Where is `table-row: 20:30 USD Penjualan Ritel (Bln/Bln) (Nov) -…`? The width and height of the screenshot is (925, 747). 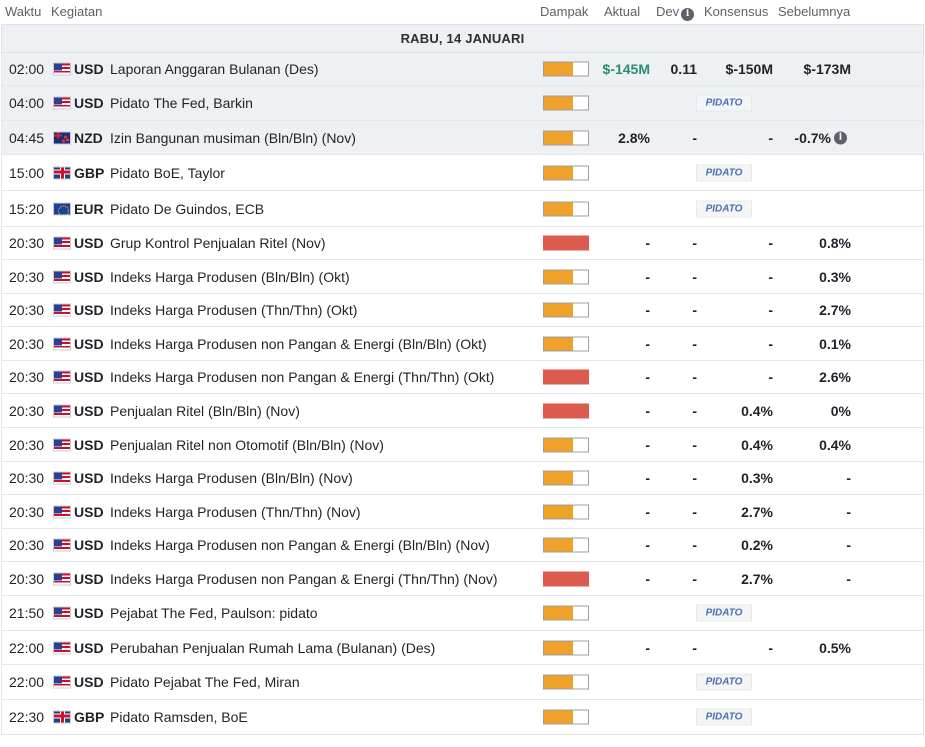 table-row: 20:30 USD Penjualan Ritel (Bln/Bln) (Nov) -… is located at coordinates (462, 411).